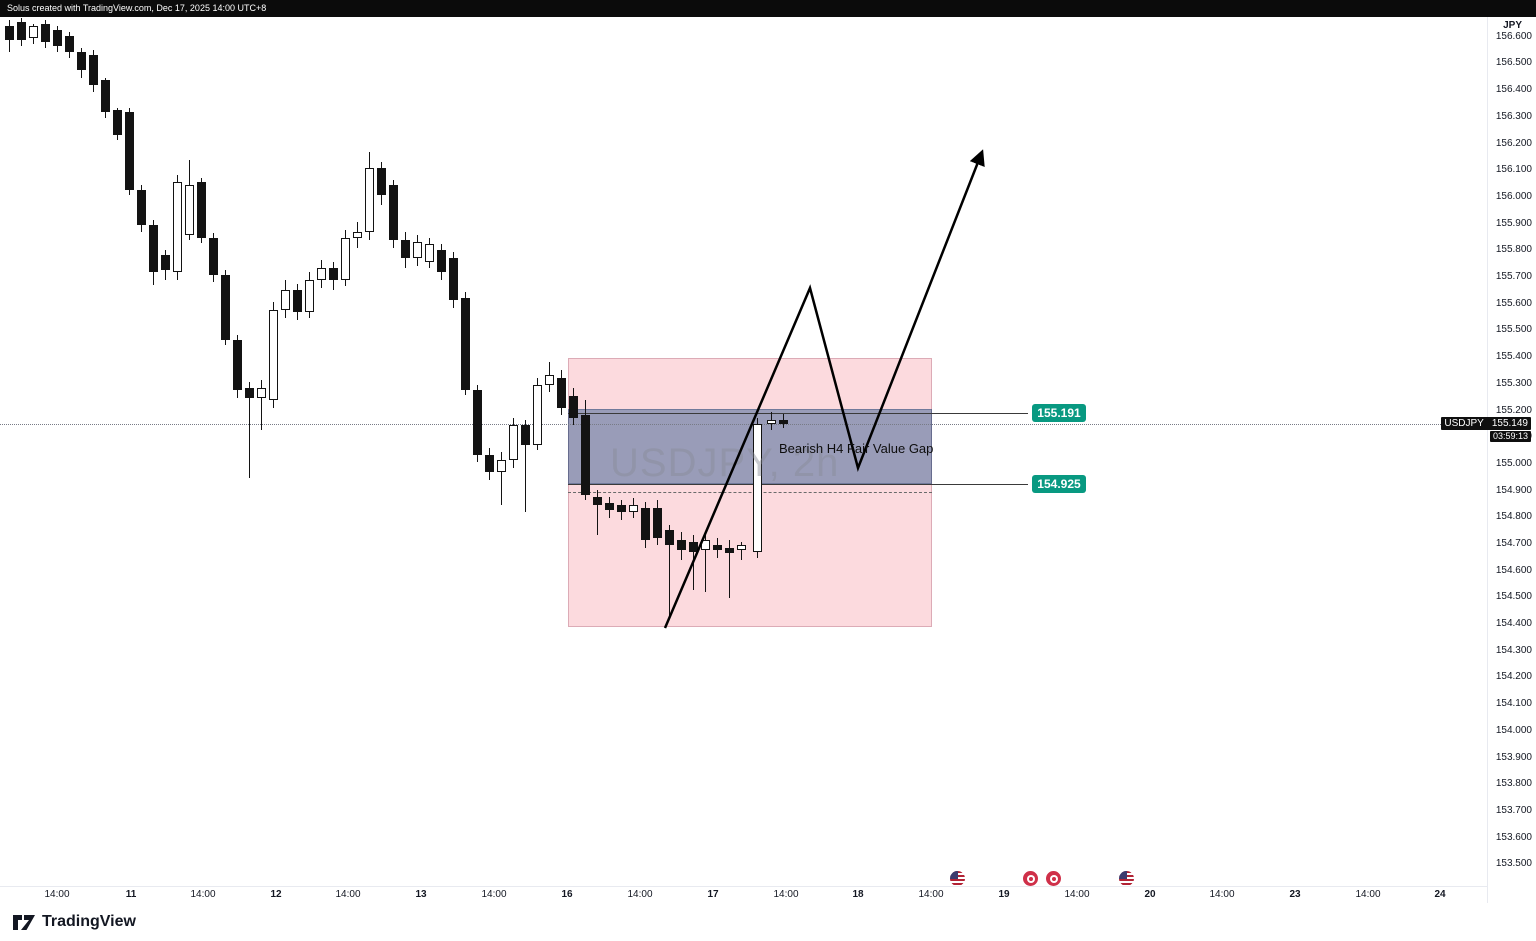 This screenshot has height=941, width=1536. What do you see at coordinates (1513, 463) in the screenshot?
I see `price-tick-label: 155.000` at bounding box center [1513, 463].